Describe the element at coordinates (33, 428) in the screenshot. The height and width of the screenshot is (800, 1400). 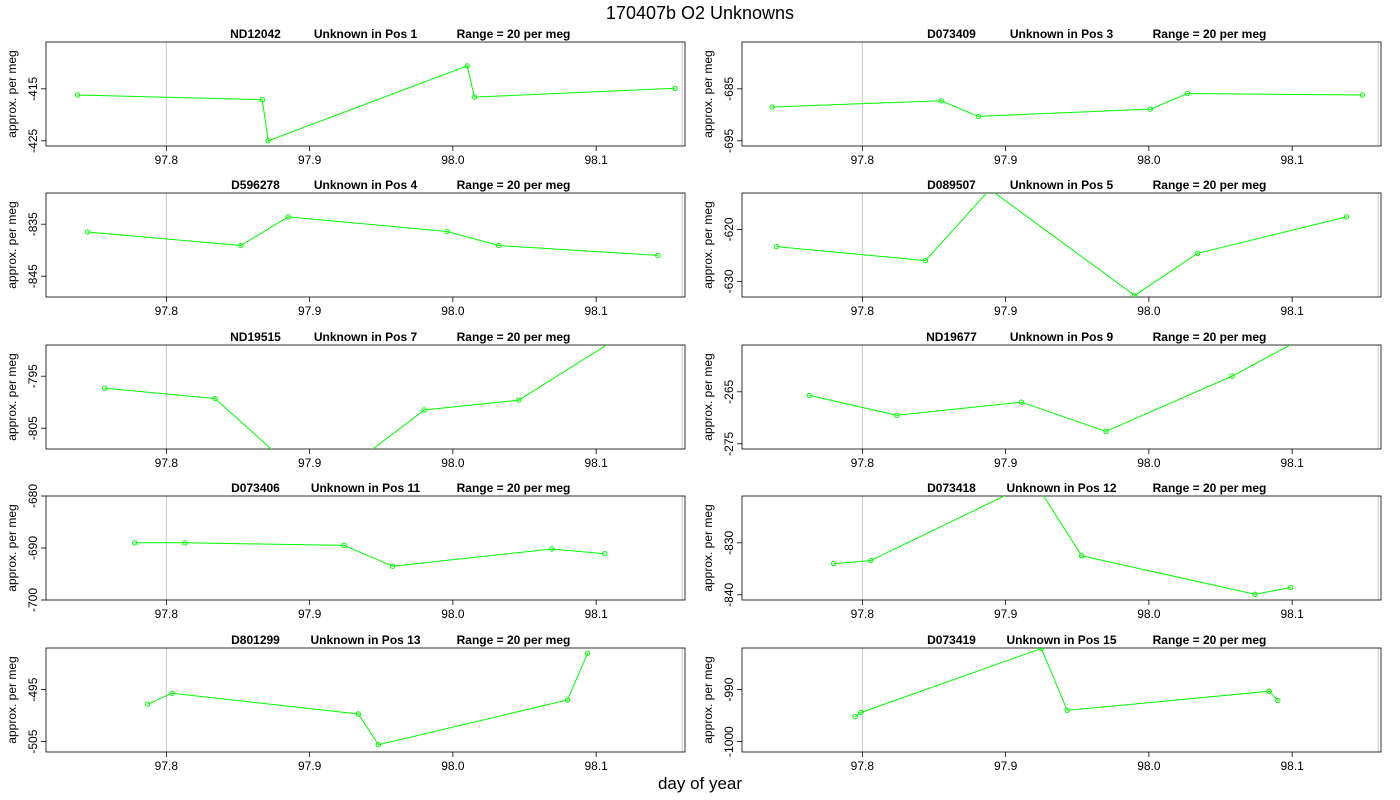
I see `y-tick-label: -805` at that location.